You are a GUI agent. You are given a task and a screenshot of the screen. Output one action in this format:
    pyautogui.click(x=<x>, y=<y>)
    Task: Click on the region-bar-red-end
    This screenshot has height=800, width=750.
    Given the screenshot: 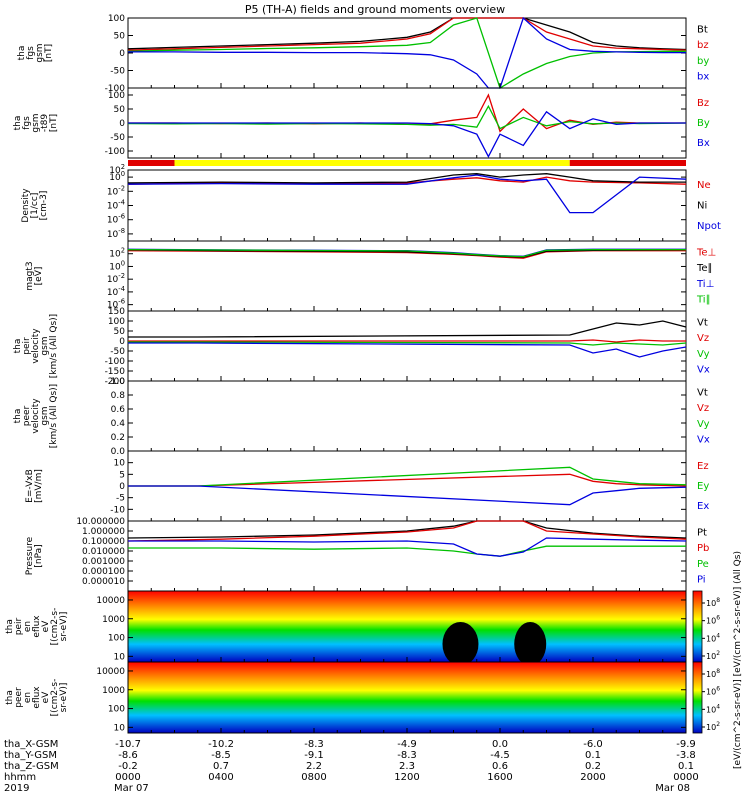 What is the action you would take?
    pyautogui.click(x=627, y=163)
    